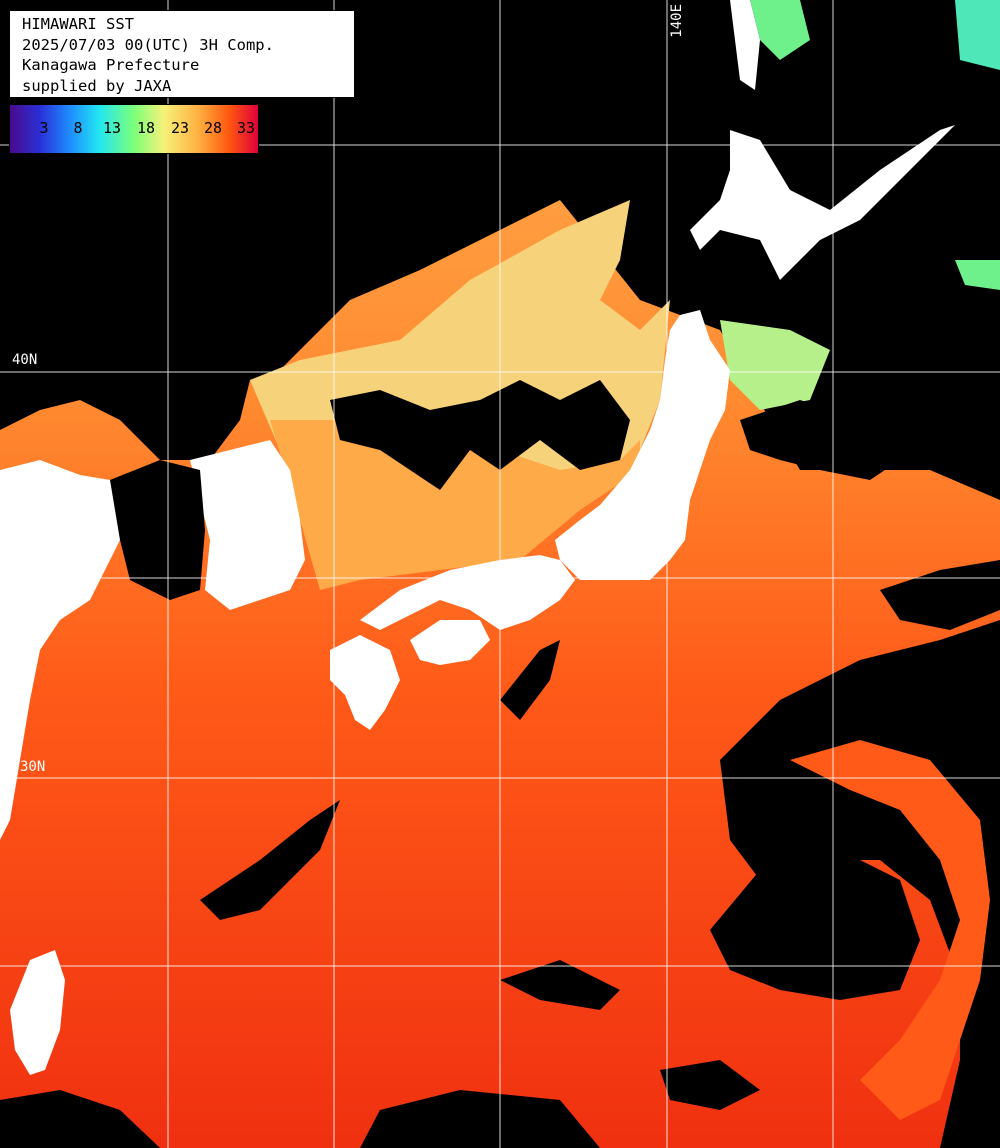  Describe the element at coordinates (780, 30) in the screenshot. I see `cool-patch-nw` at that location.